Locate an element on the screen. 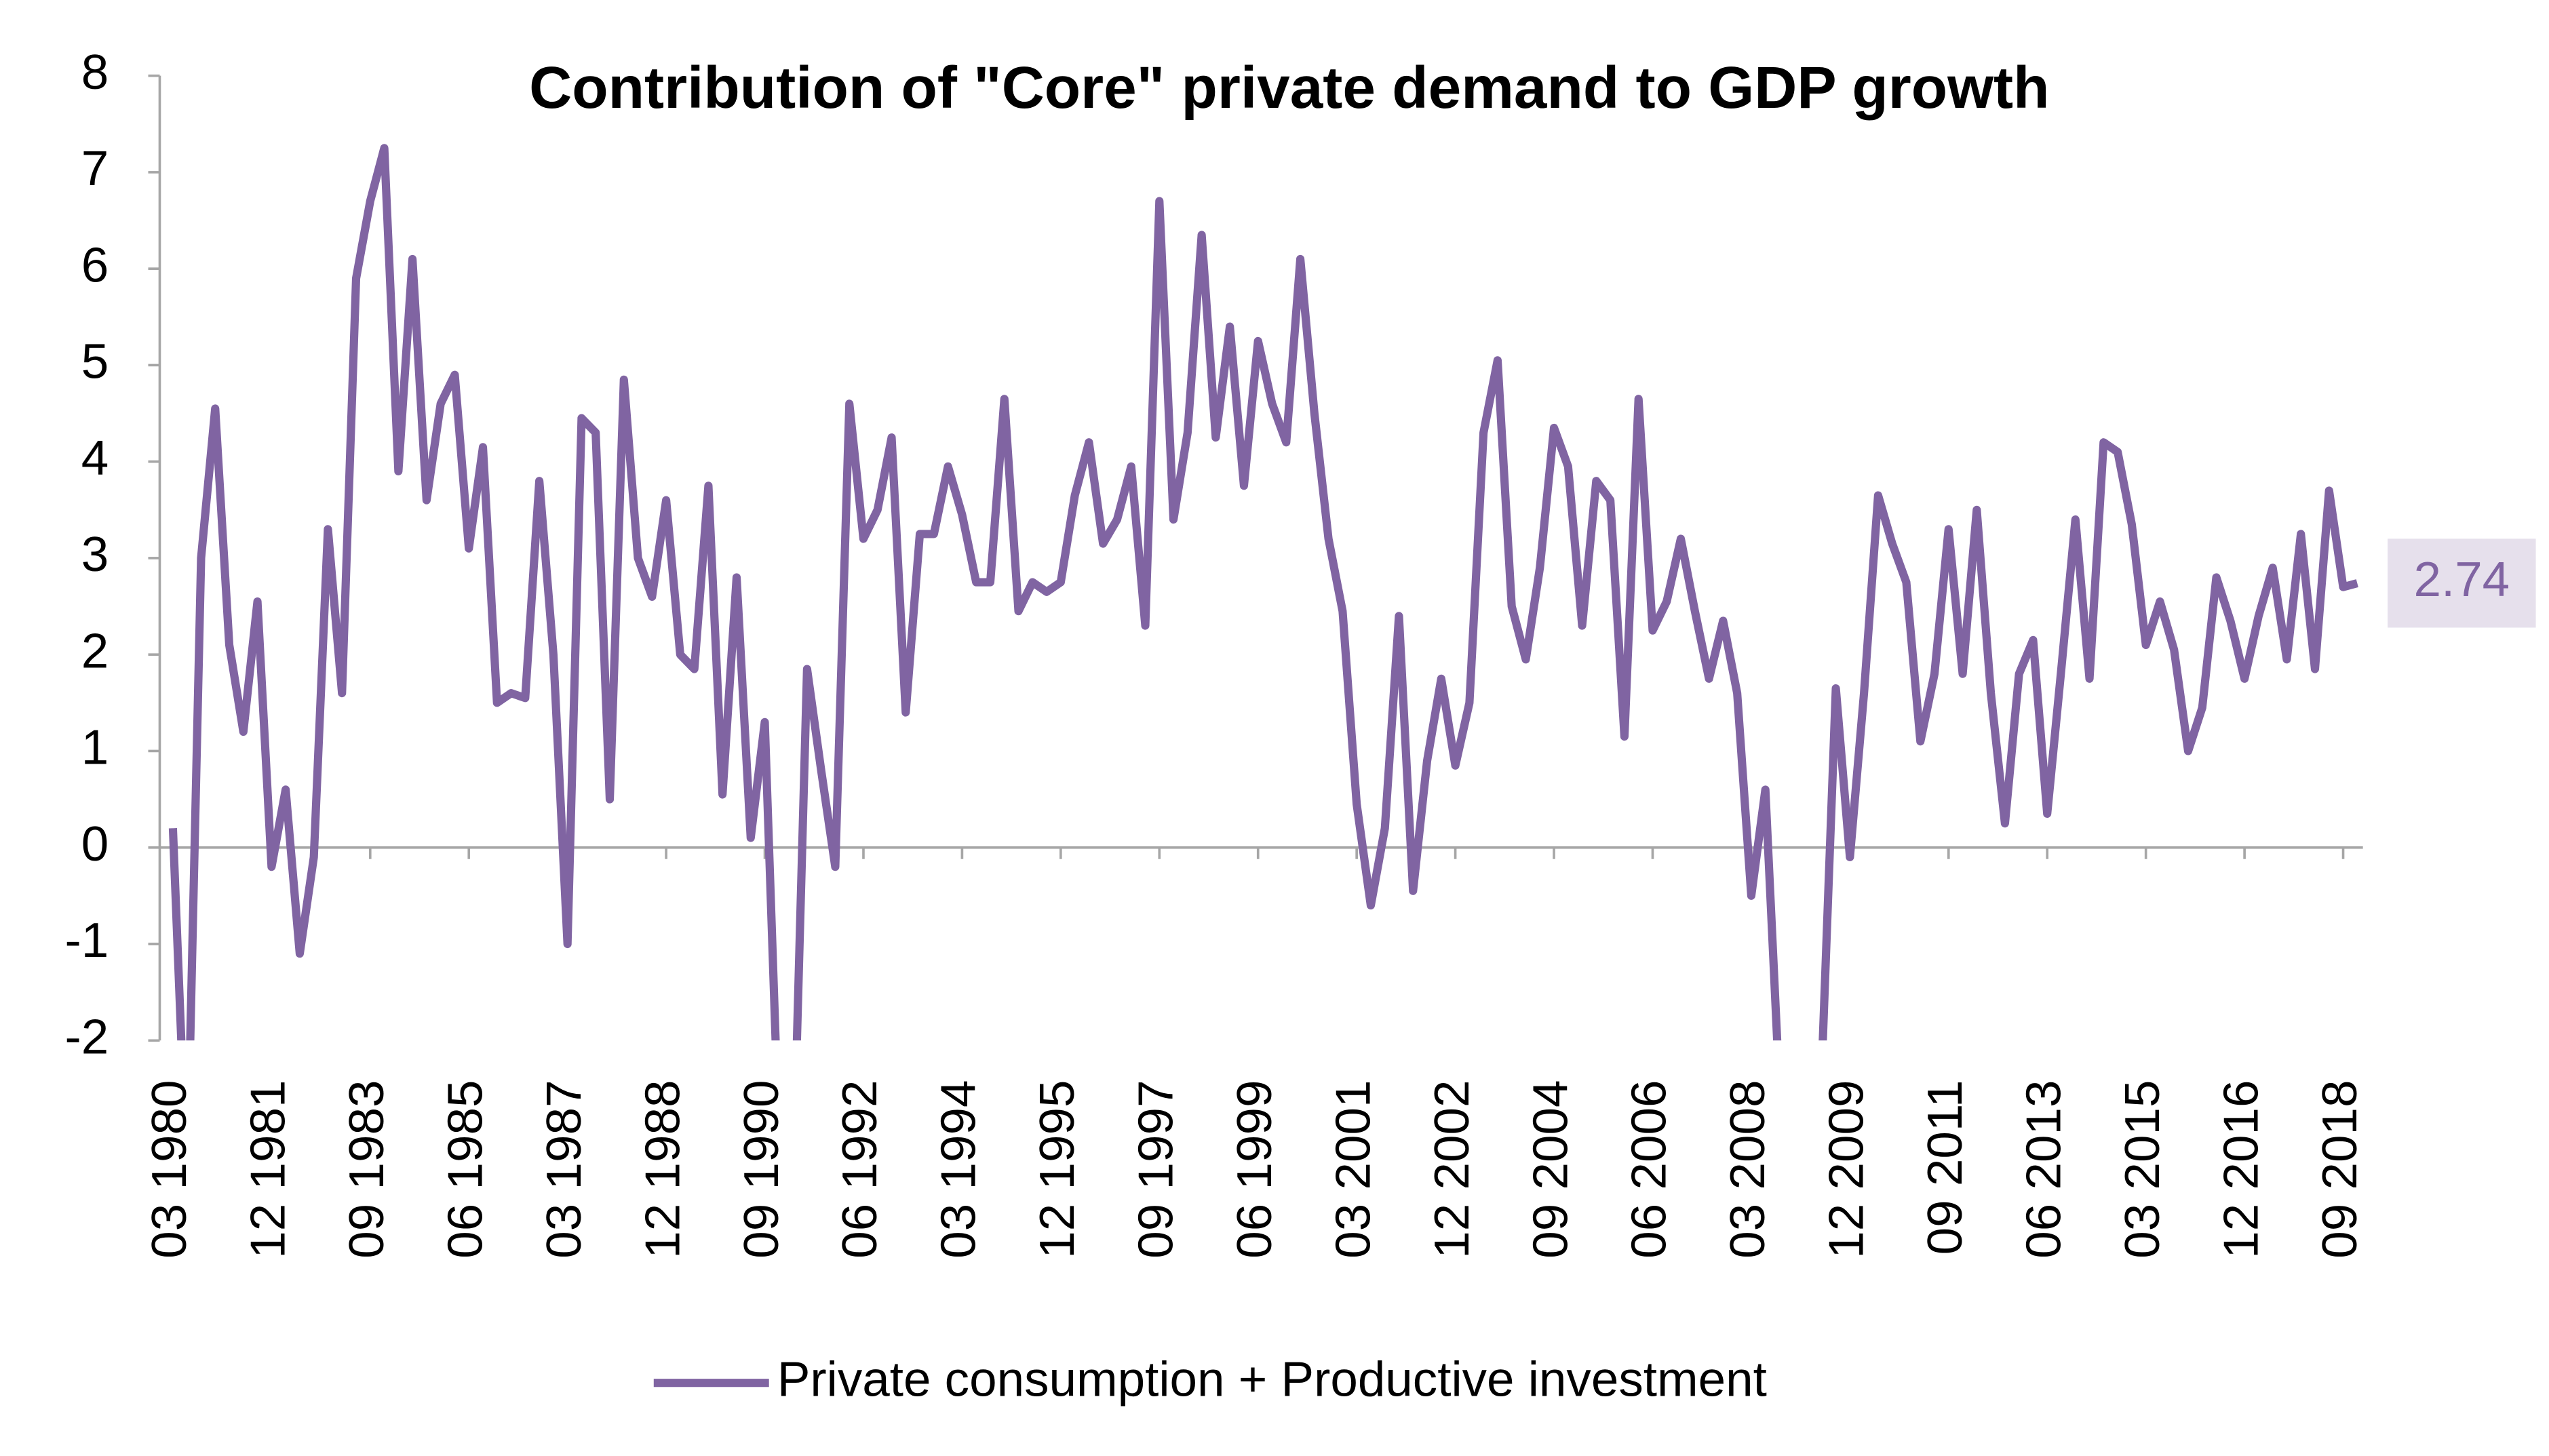 The image size is (2549, 1456). x-tick-label: 06 2013 is located at coordinates (2043, 1169).